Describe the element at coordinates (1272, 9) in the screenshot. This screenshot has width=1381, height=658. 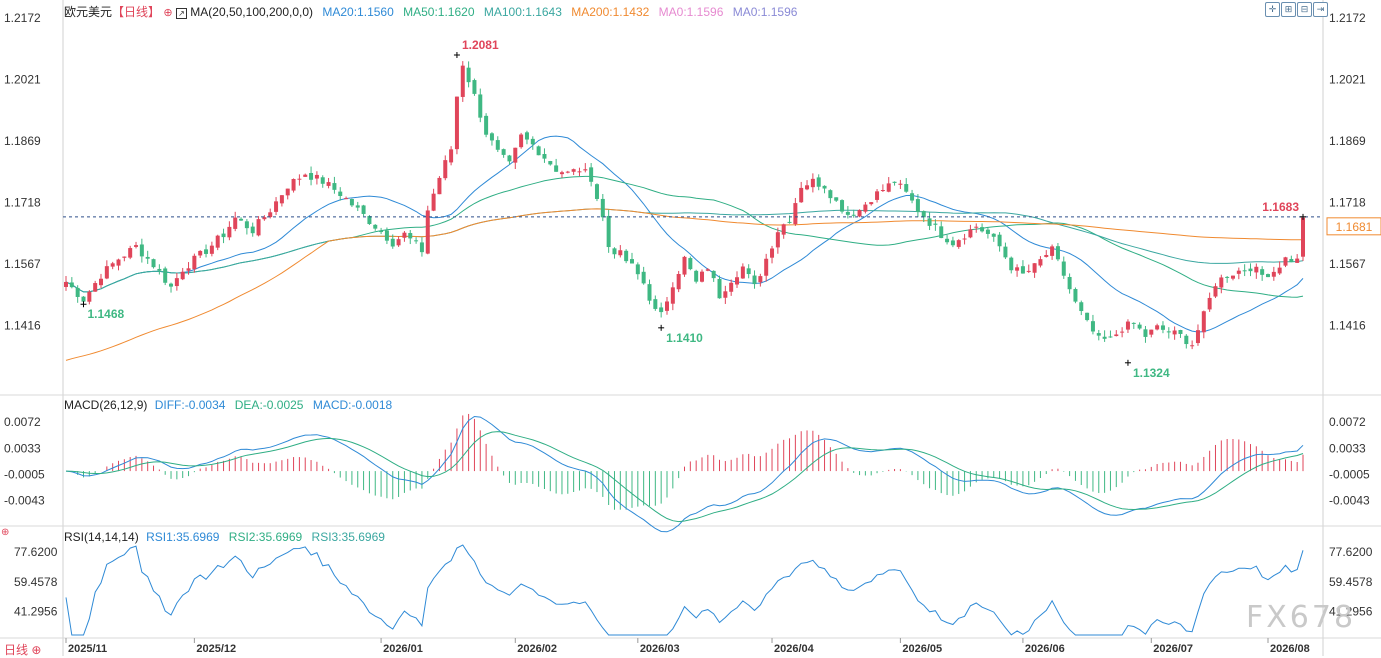
I see `crosshair-icon: ✛` at that location.